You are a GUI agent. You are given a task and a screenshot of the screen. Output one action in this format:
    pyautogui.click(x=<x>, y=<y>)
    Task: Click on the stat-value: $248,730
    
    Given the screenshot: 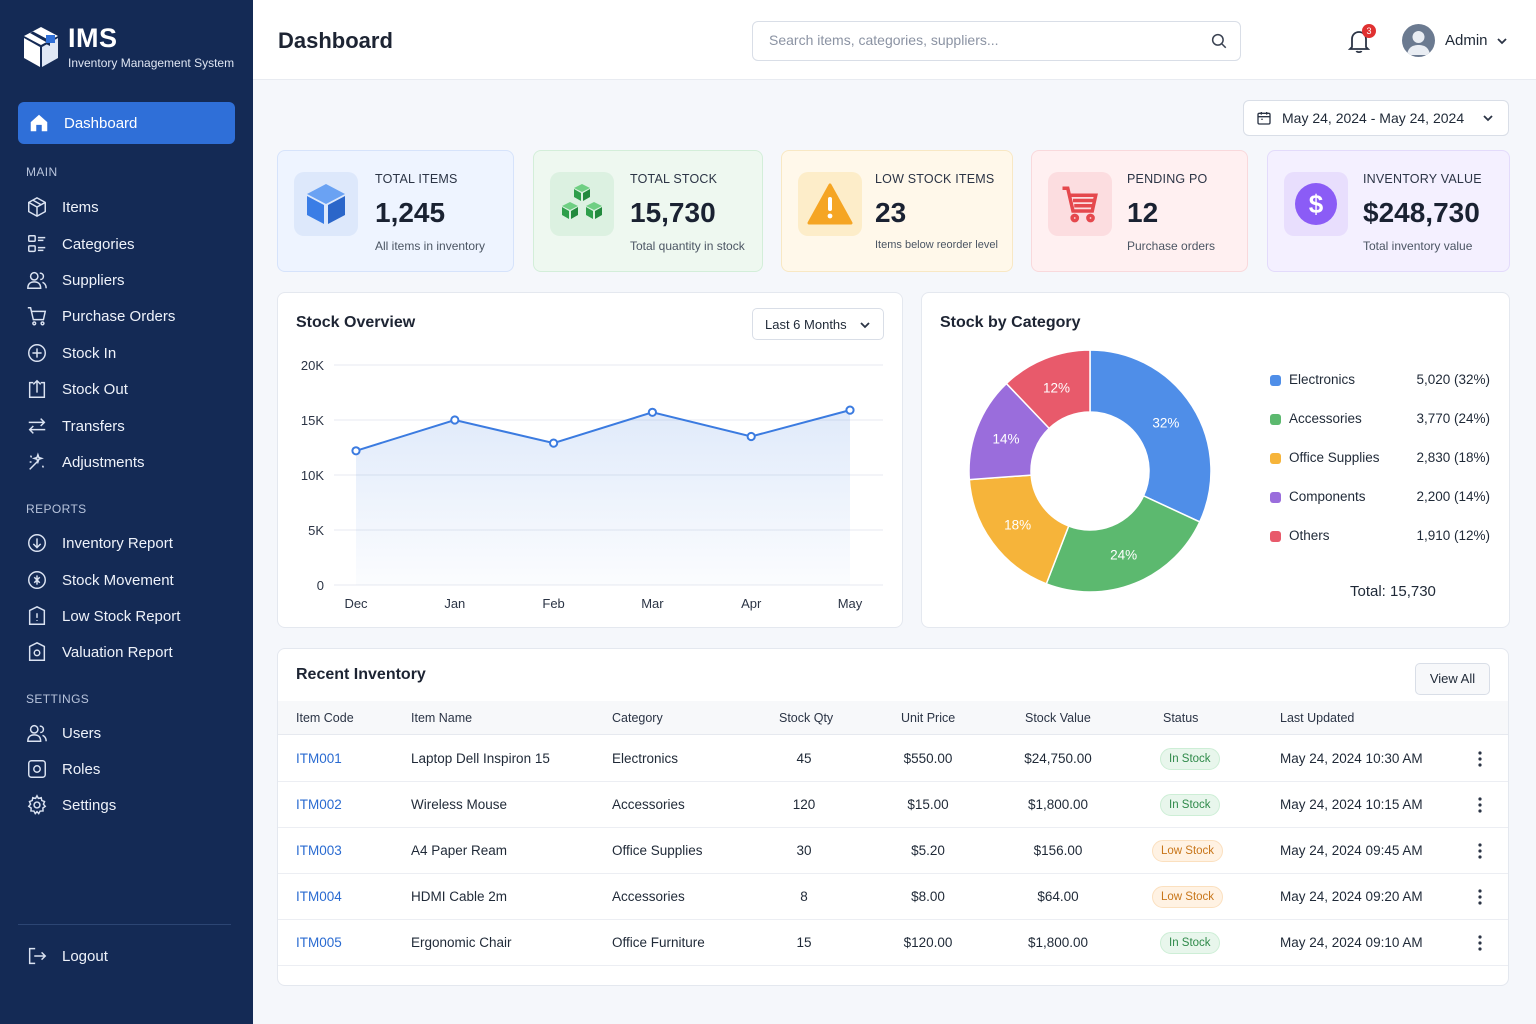 What is the action you would take?
    pyautogui.click(x=1421, y=212)
    